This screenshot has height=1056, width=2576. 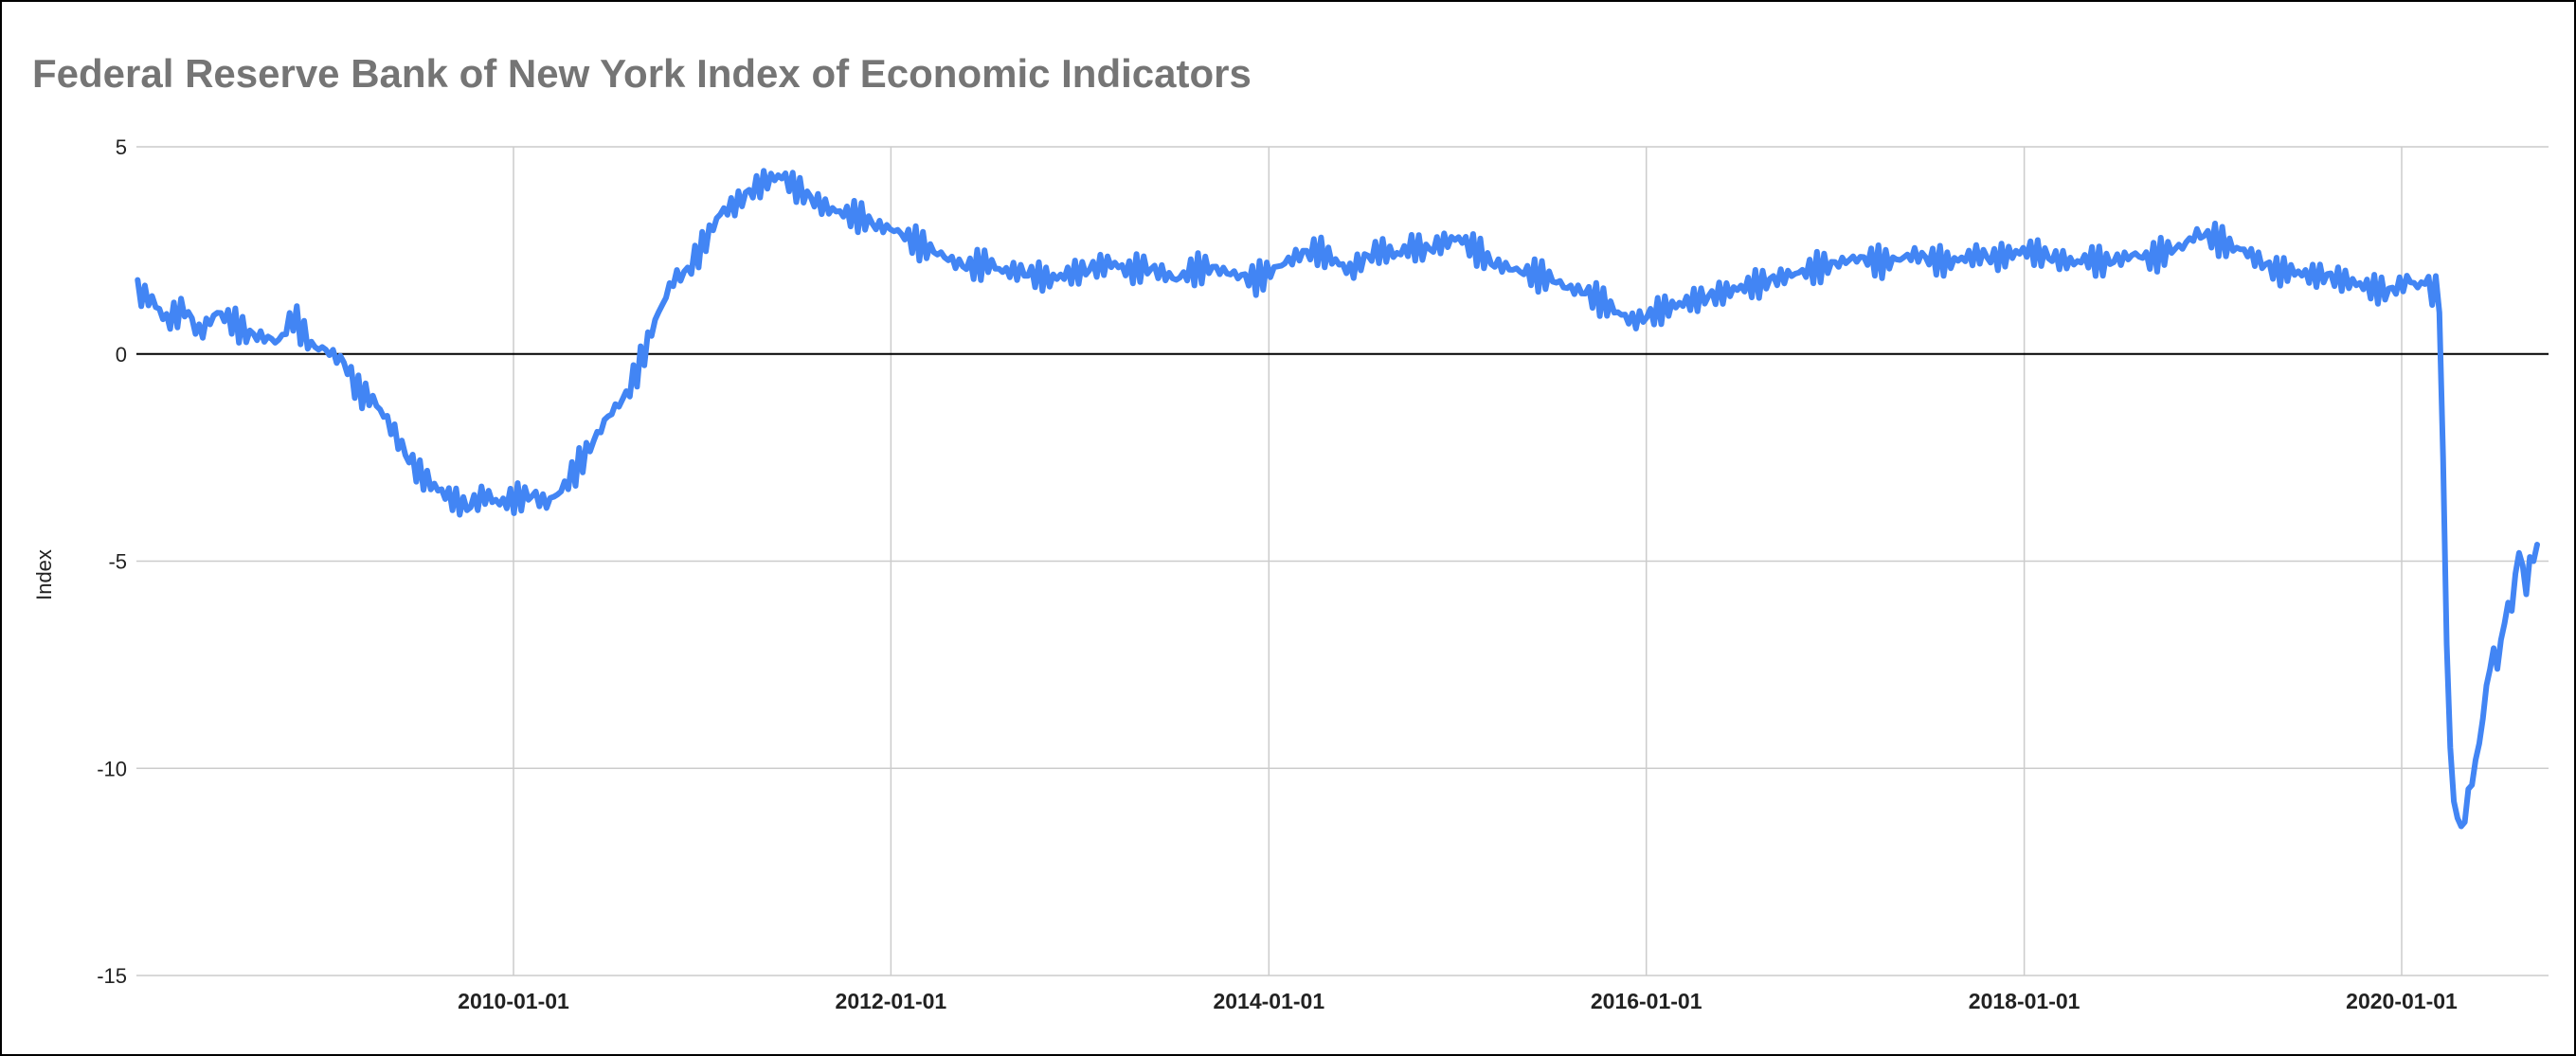 What do you see at coordinates (117, 562) in the screenshot?
I see `y-tick-label: -5` at bounding box center [117, 562].